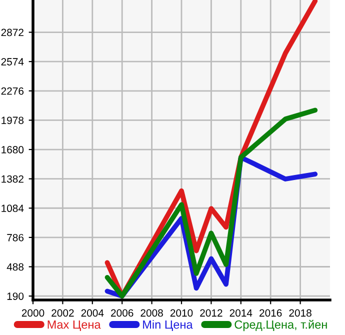 The height and width of the screenshot is (335, 345). What do you see at coordinates (168, 325) in the screenshot?
I see `legend-label: Min Цена` at bounding box center [168, 325].